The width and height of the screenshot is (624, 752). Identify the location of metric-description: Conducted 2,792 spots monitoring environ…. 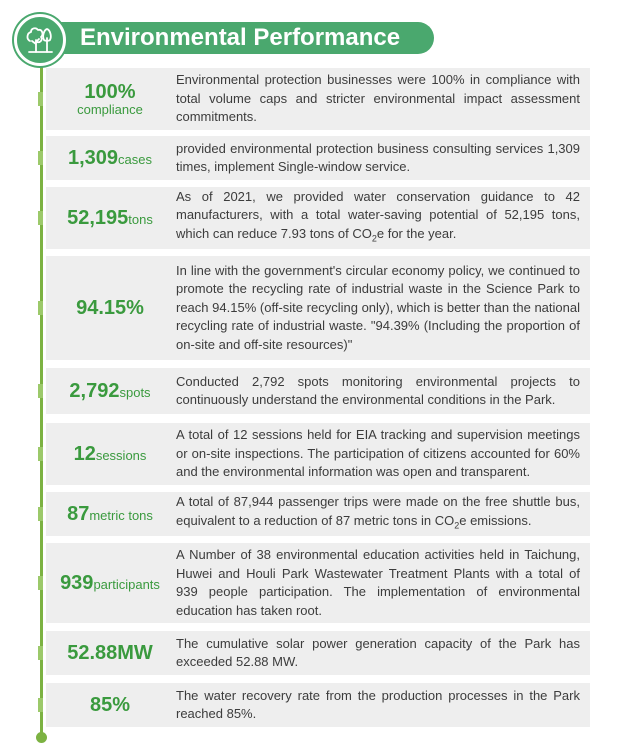
(378, 390).